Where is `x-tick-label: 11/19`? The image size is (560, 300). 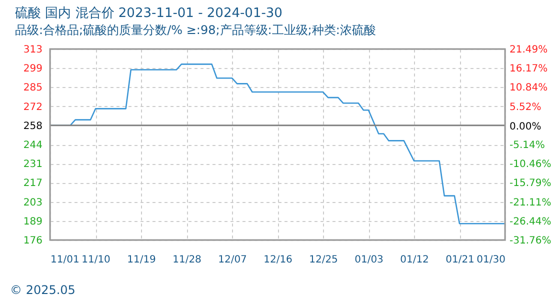
x-tick-label: 11/19 is located at coordinates (141, 260).